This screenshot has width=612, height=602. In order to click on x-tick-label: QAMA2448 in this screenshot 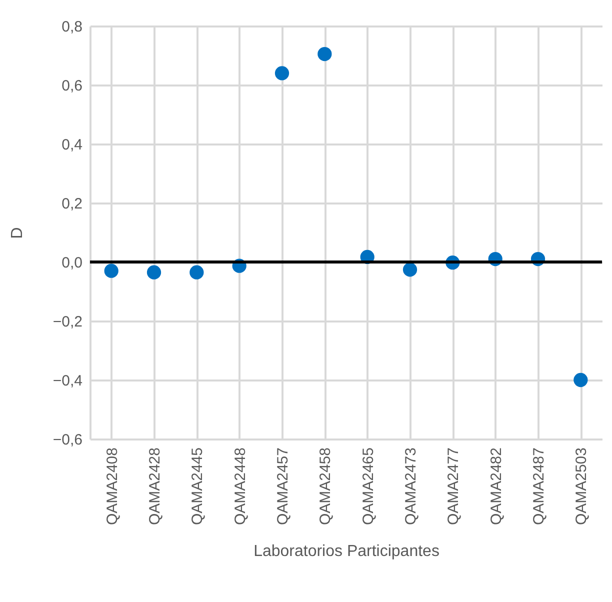, I will do `click(240, 487)`.